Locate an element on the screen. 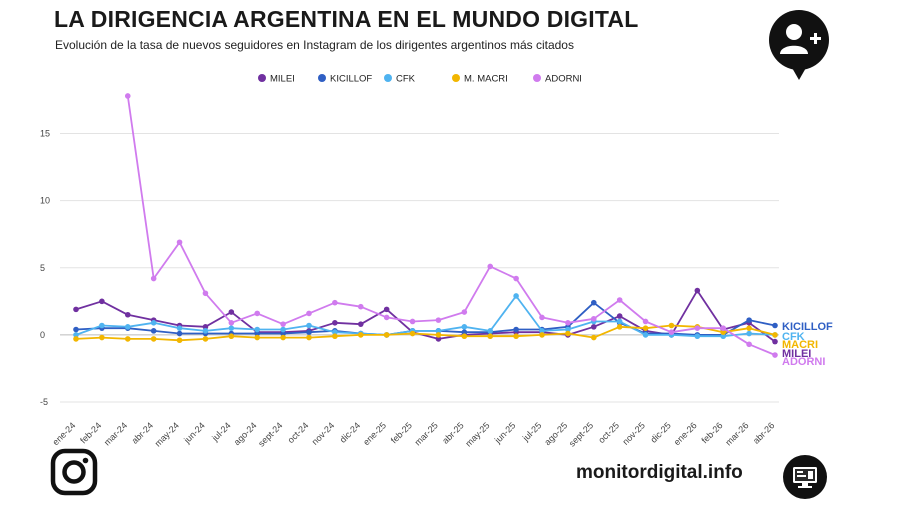 The image size is (900, 505). series-end-label: KICILLOF is located at coordinates (807, 327).